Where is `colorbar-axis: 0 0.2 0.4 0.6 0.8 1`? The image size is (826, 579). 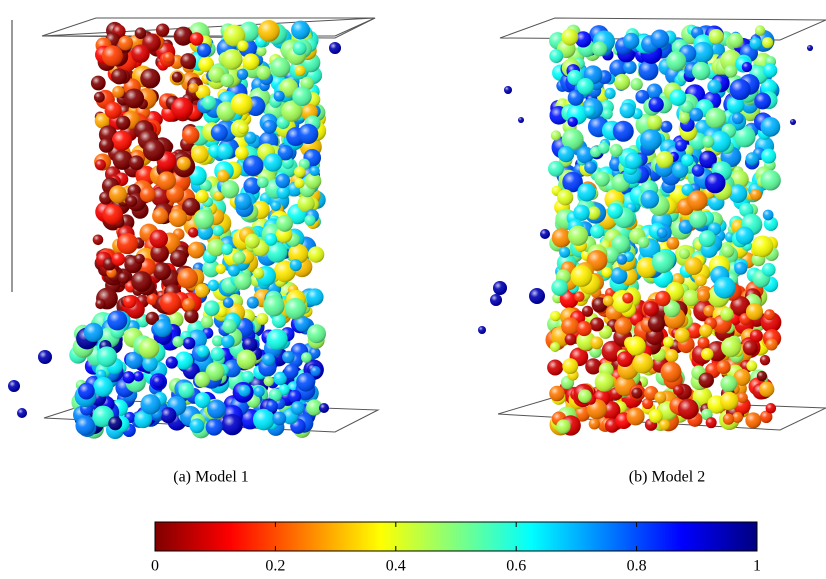
colorbar-axis: 0 0.2 0.4 0.6 0.8 1 is located at coordinates (456, 548).